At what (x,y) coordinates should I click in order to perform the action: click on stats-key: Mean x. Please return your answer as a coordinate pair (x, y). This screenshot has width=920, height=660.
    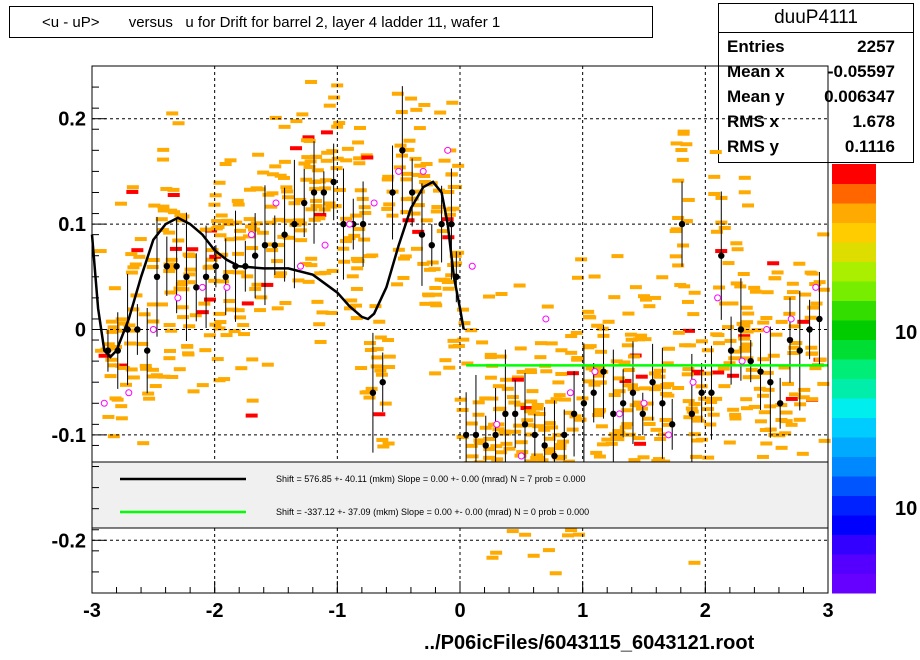
    Looking at the image, I should click on (756, 71).